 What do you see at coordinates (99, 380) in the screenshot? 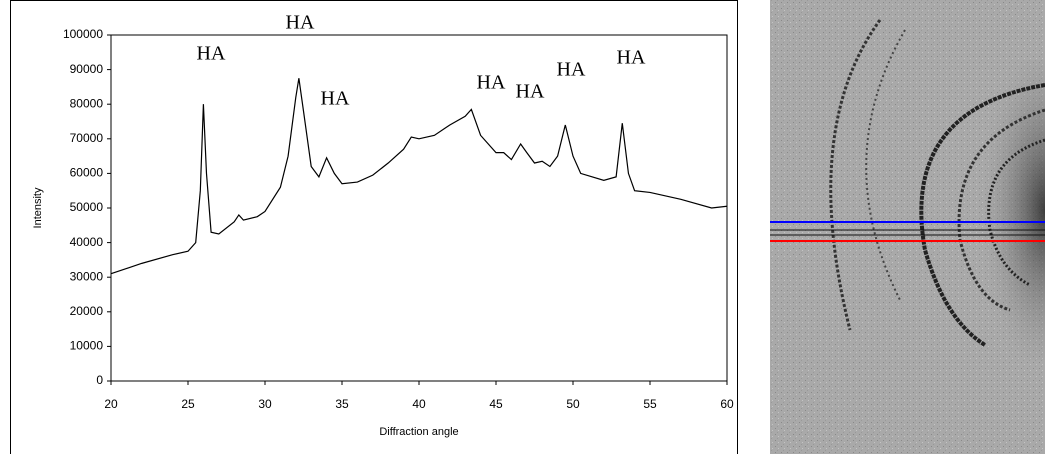
I see `y-tick-label: 0` at bounding box center [99, 380].